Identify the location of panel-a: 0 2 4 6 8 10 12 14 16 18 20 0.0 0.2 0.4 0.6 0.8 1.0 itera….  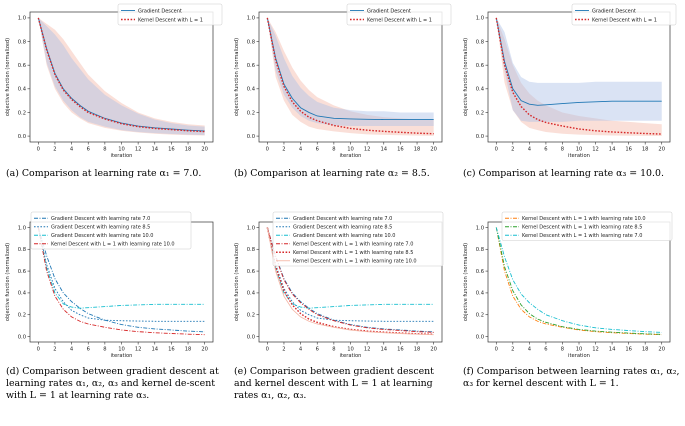
(114, 80).